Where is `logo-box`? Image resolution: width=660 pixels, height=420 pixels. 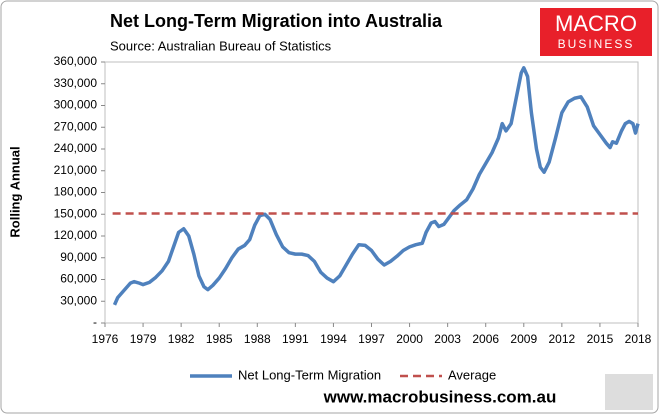 logo-box is located at coordinates (596, 32).